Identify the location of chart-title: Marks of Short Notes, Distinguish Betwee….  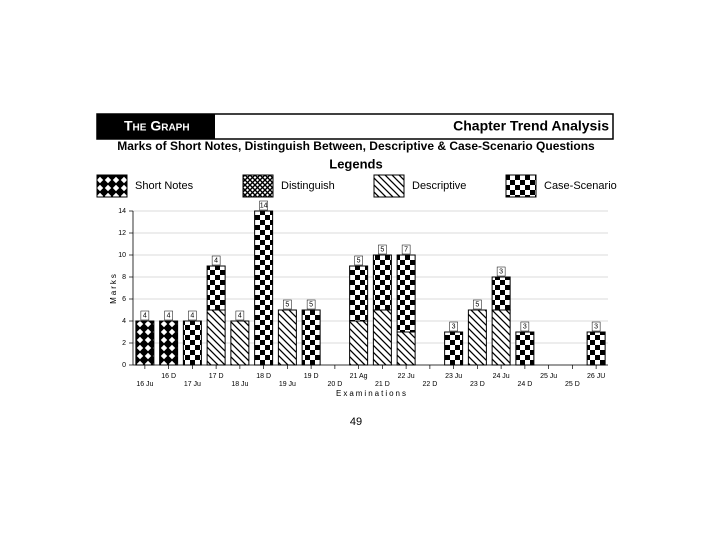
(356, 146).